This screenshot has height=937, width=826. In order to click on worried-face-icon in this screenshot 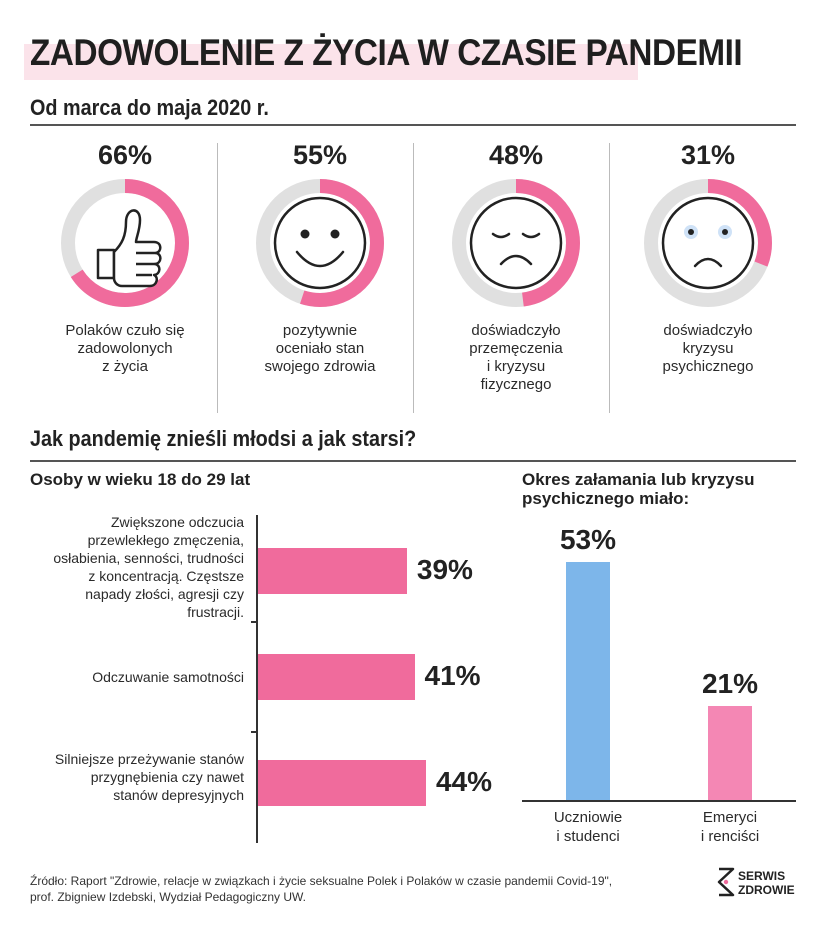, I will do `click(708, 243)`.